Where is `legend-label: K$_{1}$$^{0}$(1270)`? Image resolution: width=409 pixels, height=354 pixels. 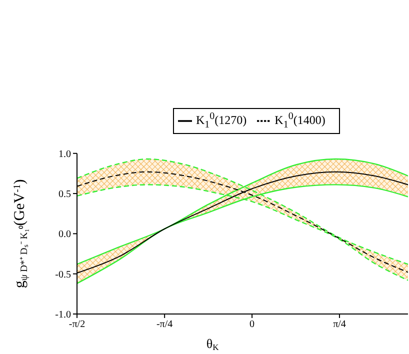
legend-label: K$_{1}$$^{0}$(1270) is located at coordinates (221, 120).